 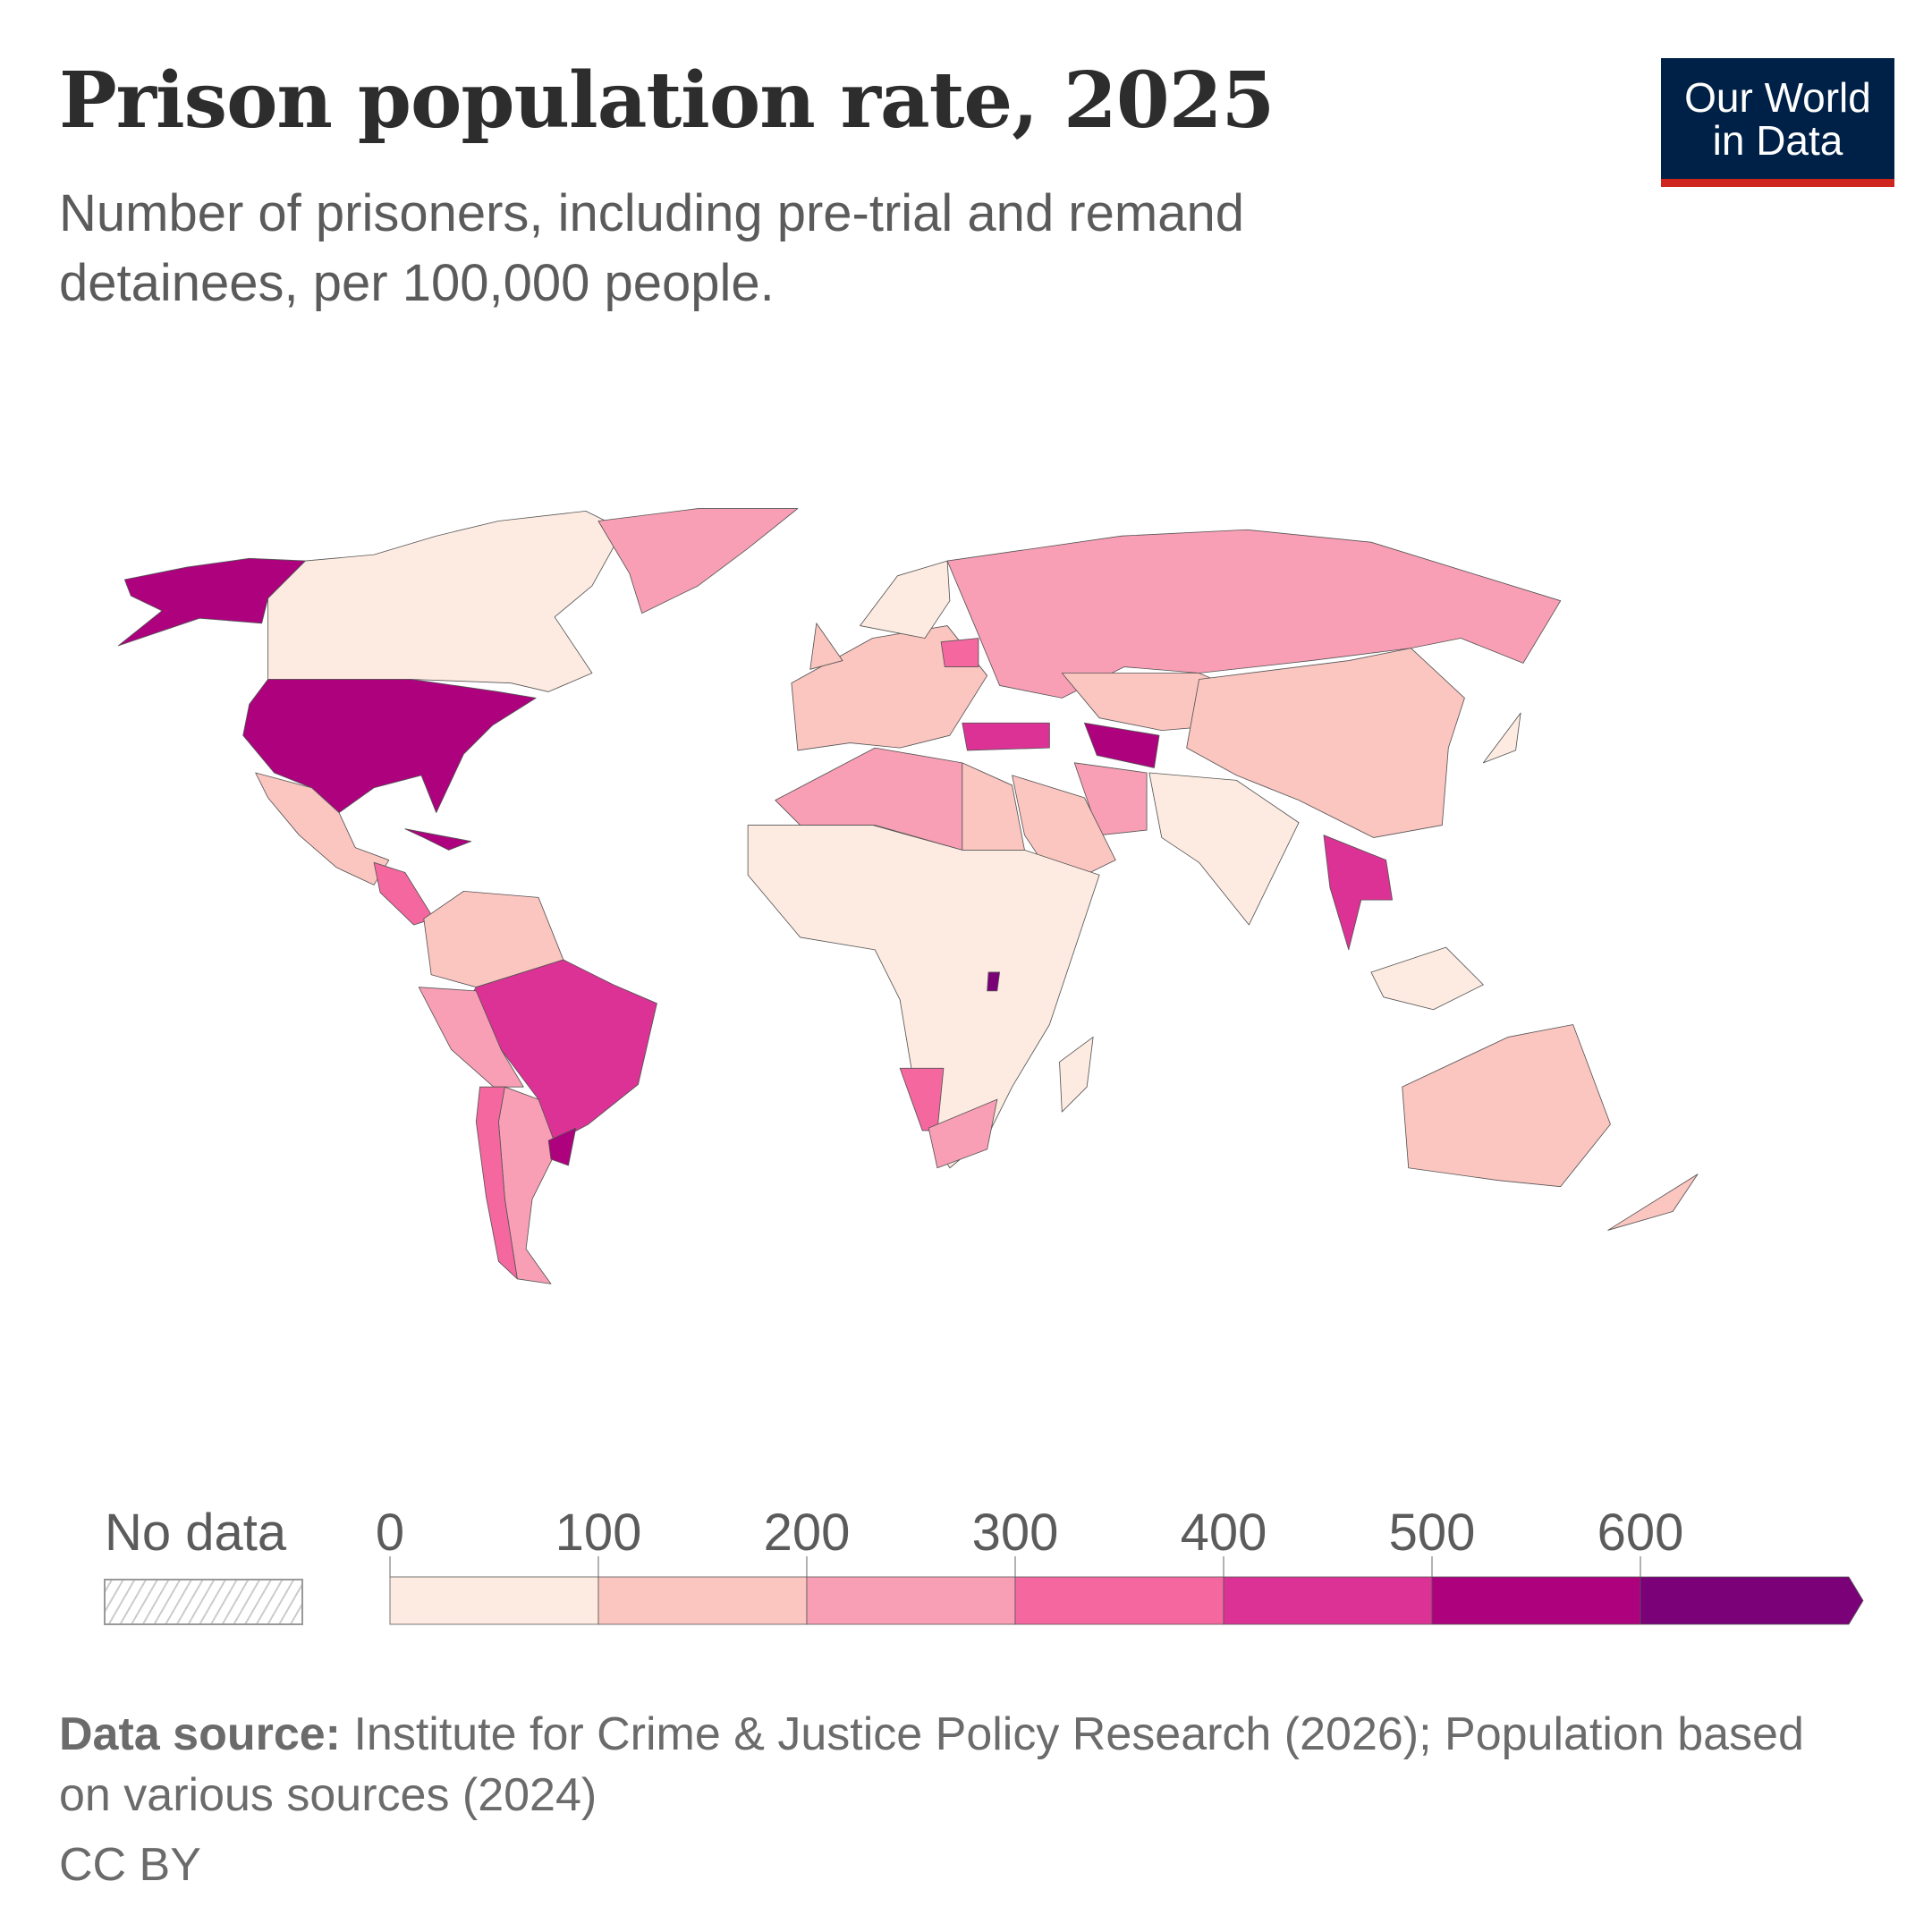 I want to click on legend-tick-label: 0, so click(x=390, y=1533).